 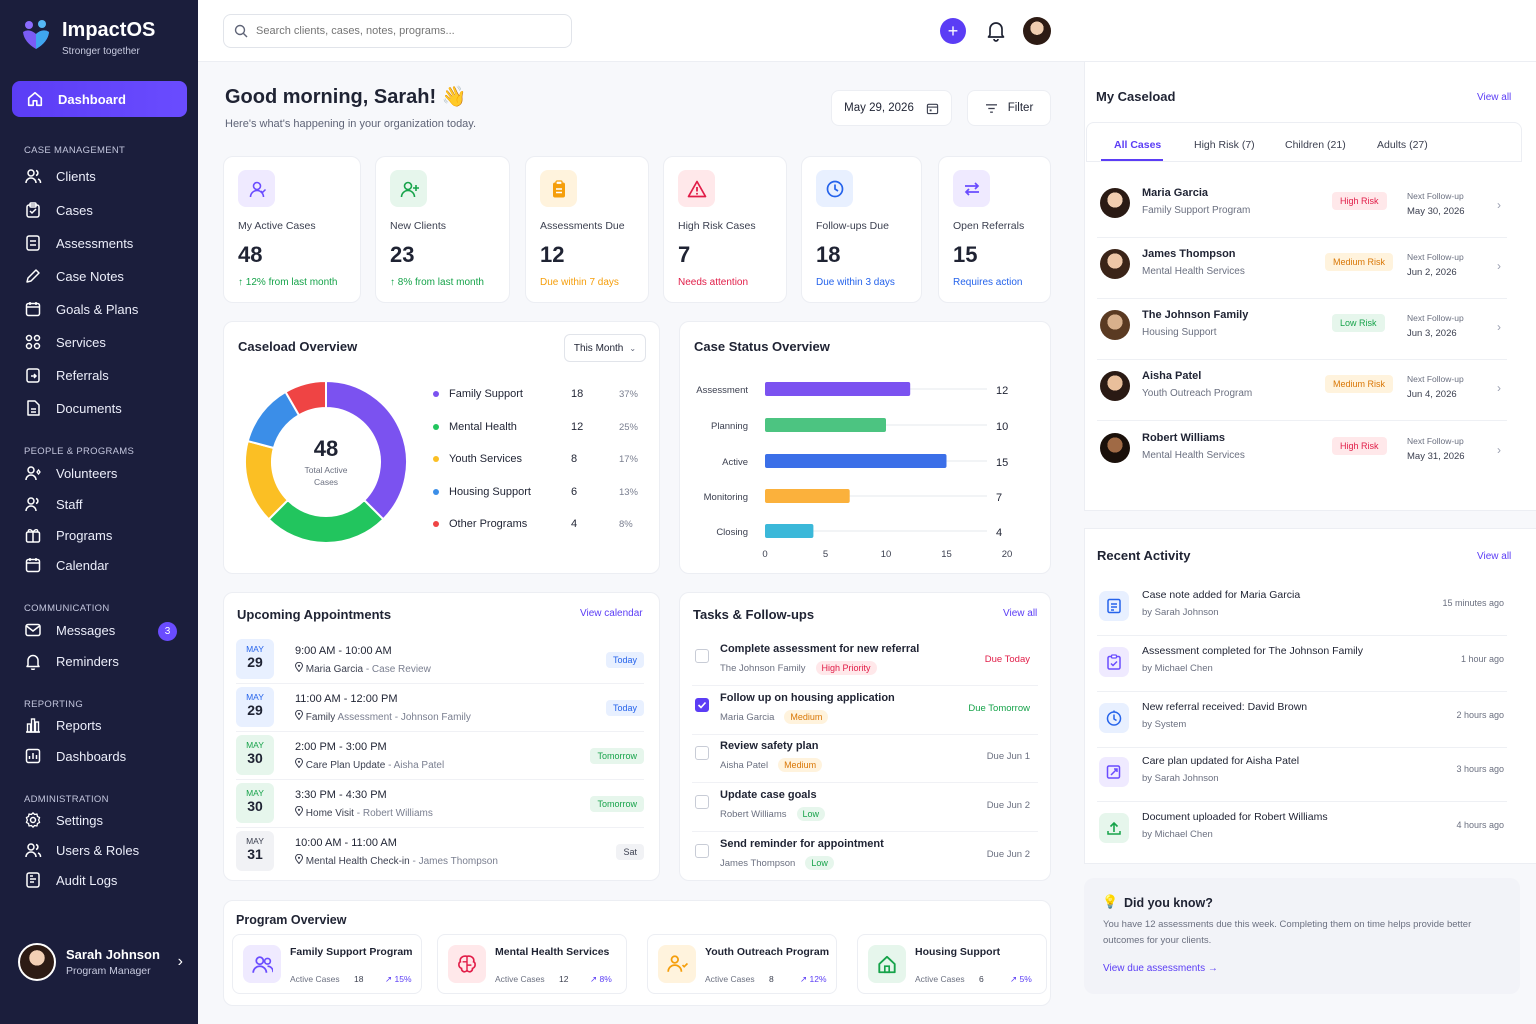 I want to click on stat-card-high-risk-cases: High Risk Cases 7 Needs attention, so click(x=725, y=229).